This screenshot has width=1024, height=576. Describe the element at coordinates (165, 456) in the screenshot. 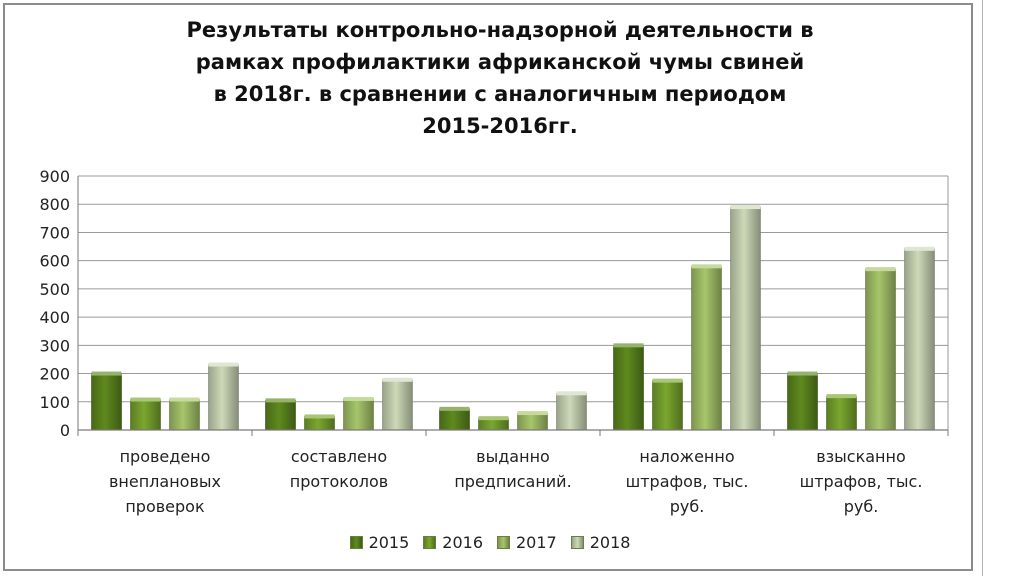

I see `x-category-label: проведено` at that location.